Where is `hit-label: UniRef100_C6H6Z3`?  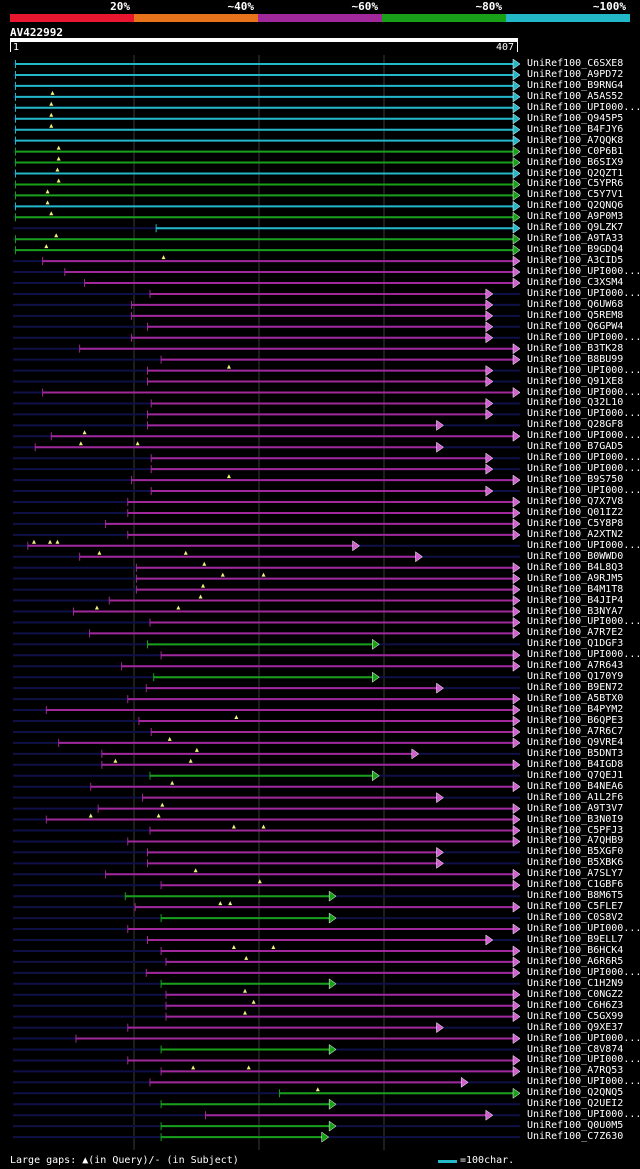 hit-label: UniRef100_C6H6Z3 is located at coordinates (575, 1005).